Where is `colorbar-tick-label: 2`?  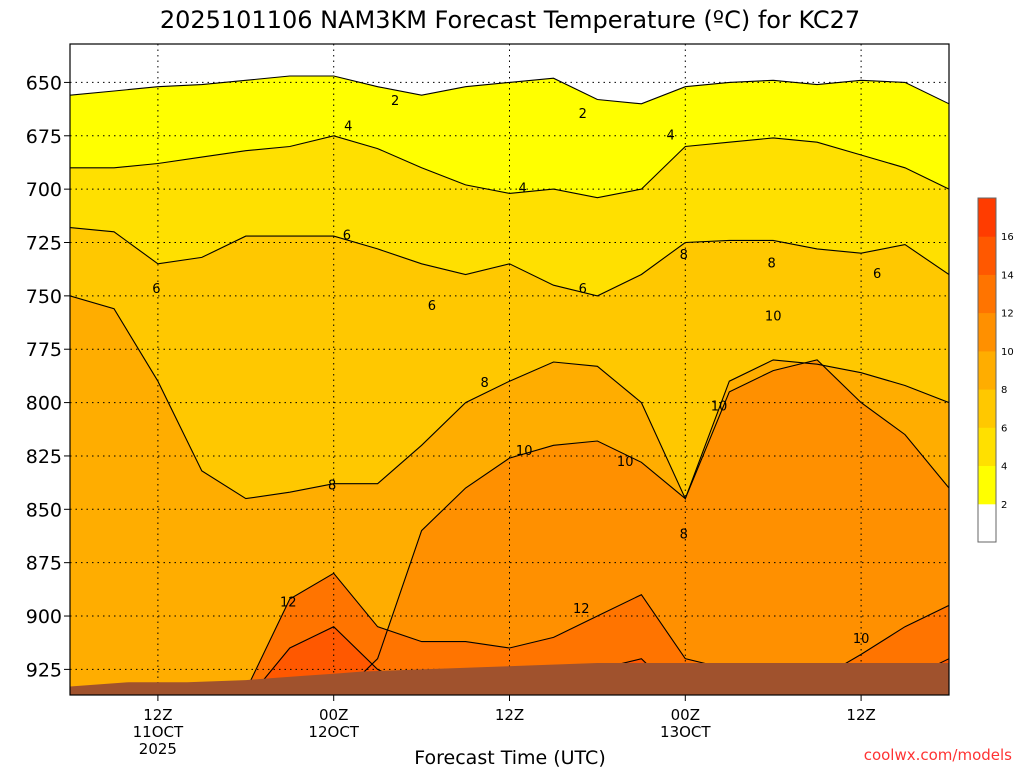 colorbar-tick-label: 2 is located at coordinates (1004, 505).